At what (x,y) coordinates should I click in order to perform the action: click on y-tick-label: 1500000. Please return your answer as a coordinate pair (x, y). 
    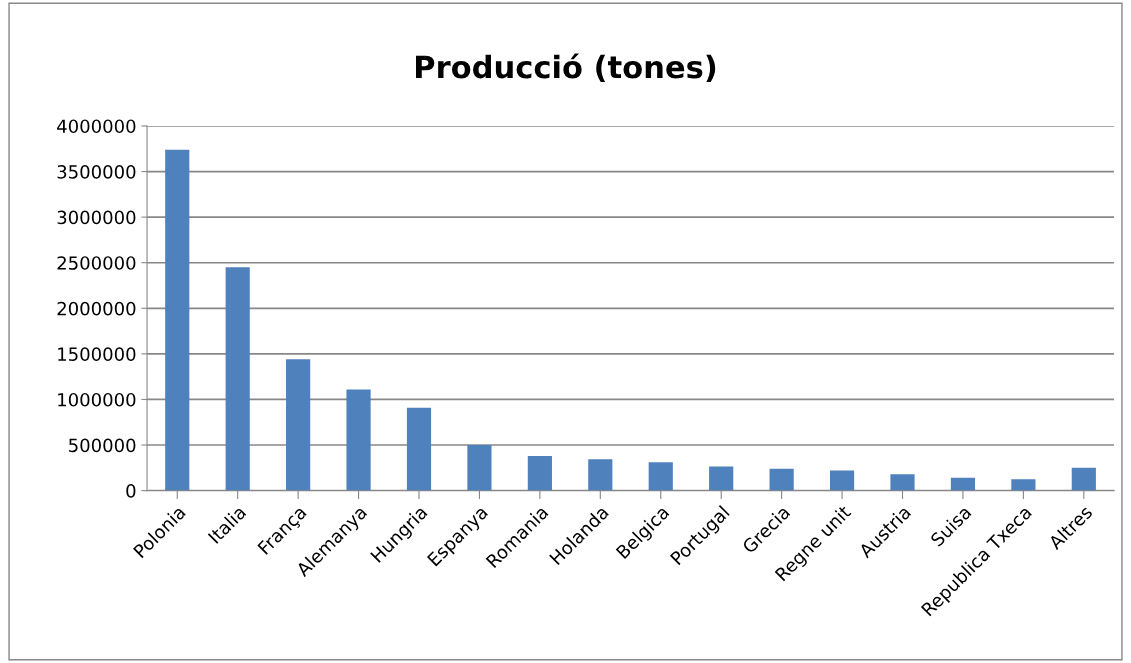
    Looking at the image, I should click on (97, 354).